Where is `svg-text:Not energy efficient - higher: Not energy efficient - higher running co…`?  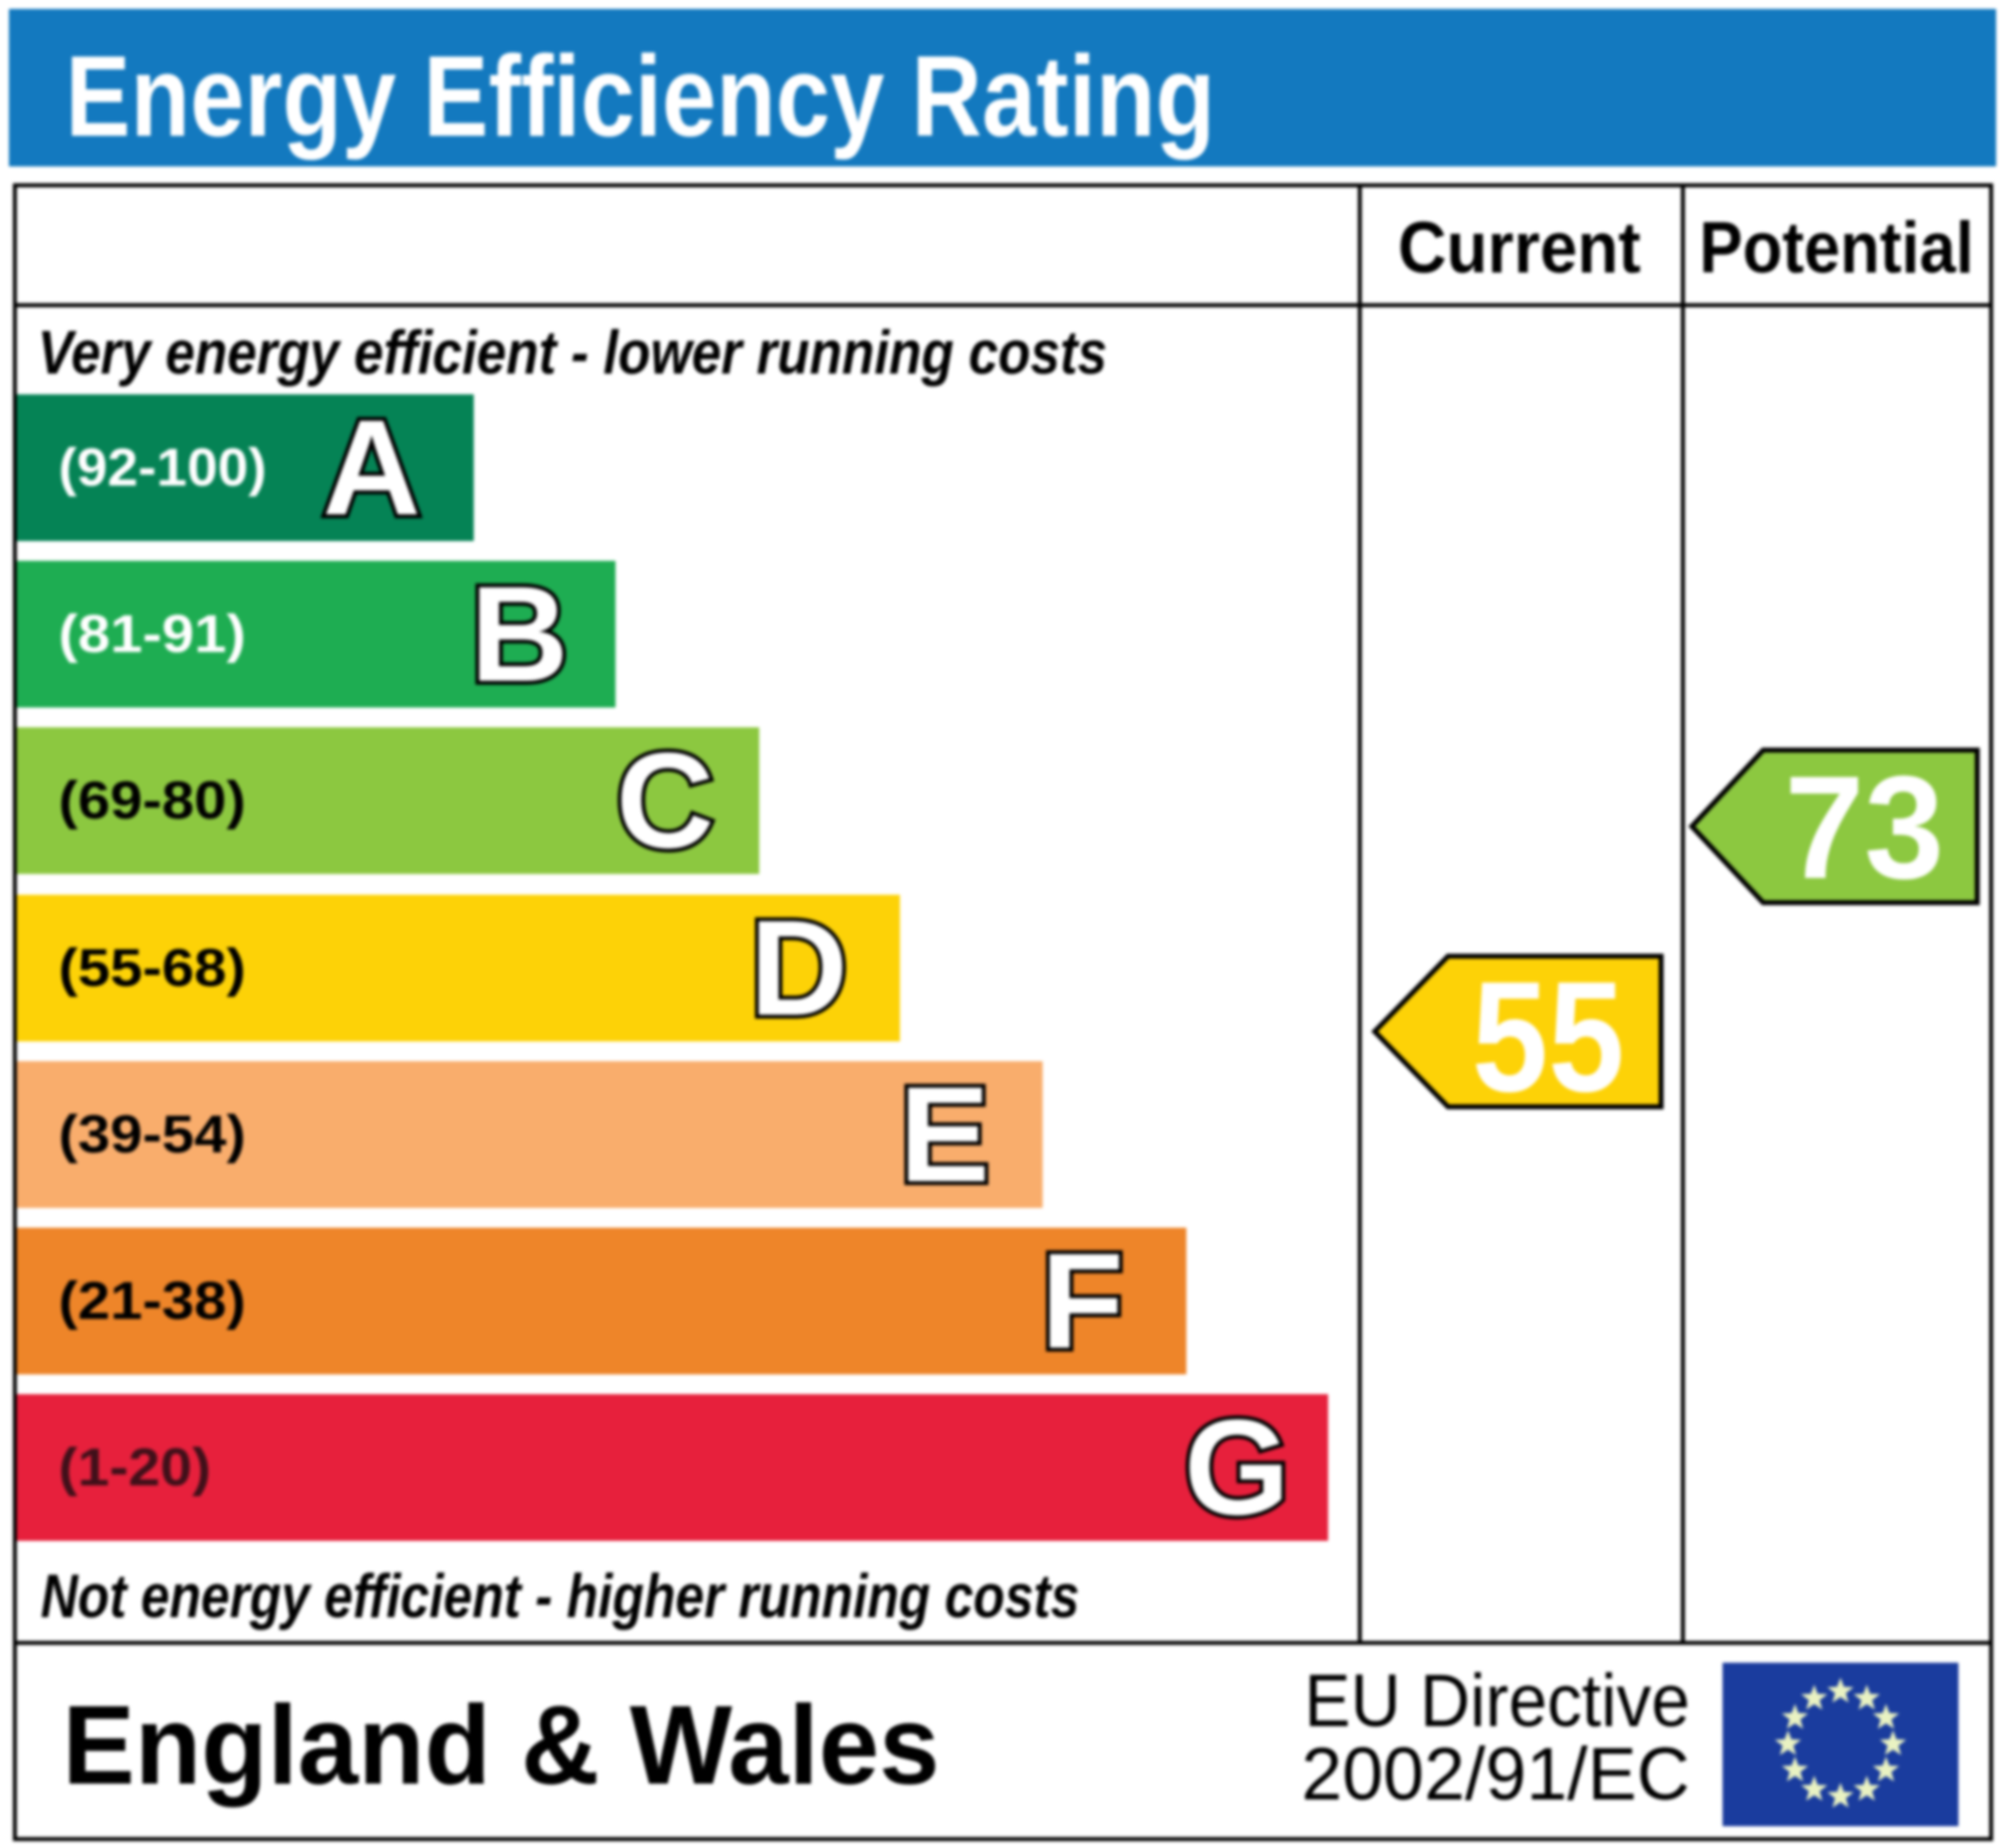 svg-text:Not energy efficient - higher: Not energy efficient - higher running co… is located at coordinates (560, 1597).